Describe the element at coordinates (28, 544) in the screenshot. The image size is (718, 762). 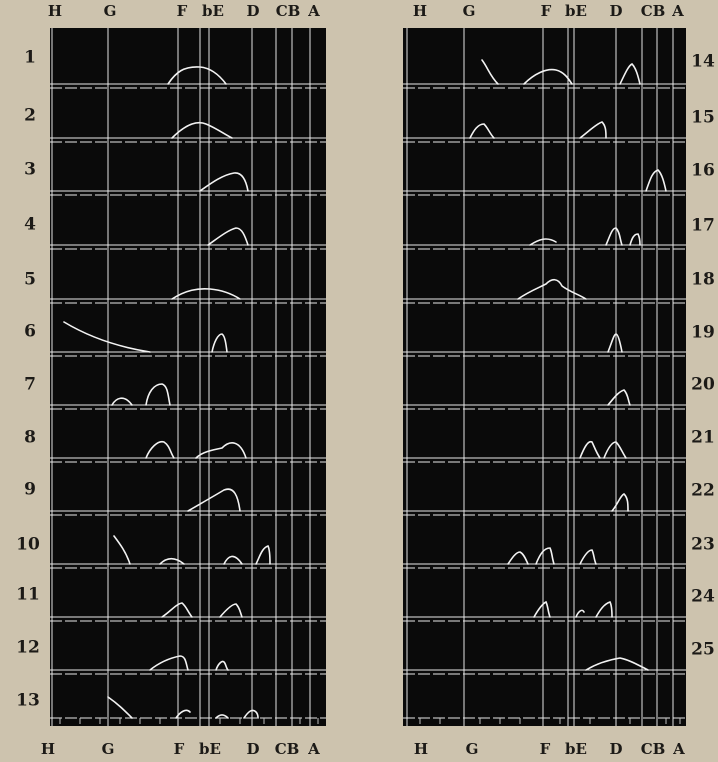
I see `row-number: 10` at that location.